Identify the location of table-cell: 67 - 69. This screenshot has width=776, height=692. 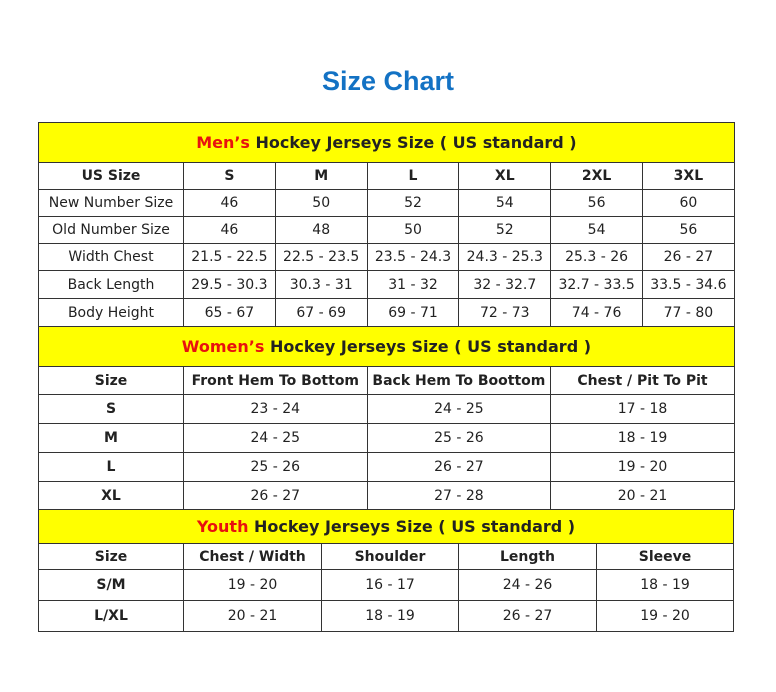
(321, 312).